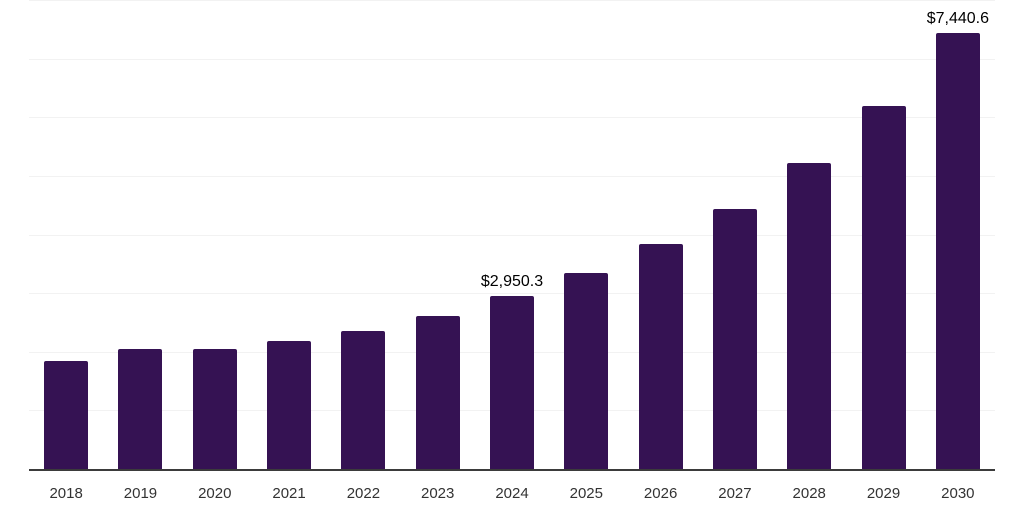 The width and height of the screenshot is (1024, 512). Describe the element at coordinates (883, 493) in the screenshot. I see `x-tick-label-2029: 2029` at that location.